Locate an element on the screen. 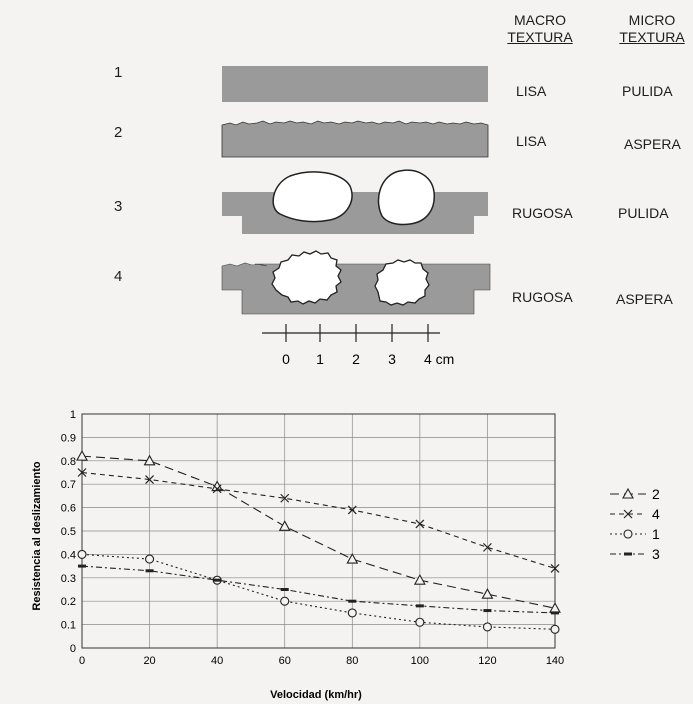  legend-label-3: 3 is located at coordinates (656, 554).